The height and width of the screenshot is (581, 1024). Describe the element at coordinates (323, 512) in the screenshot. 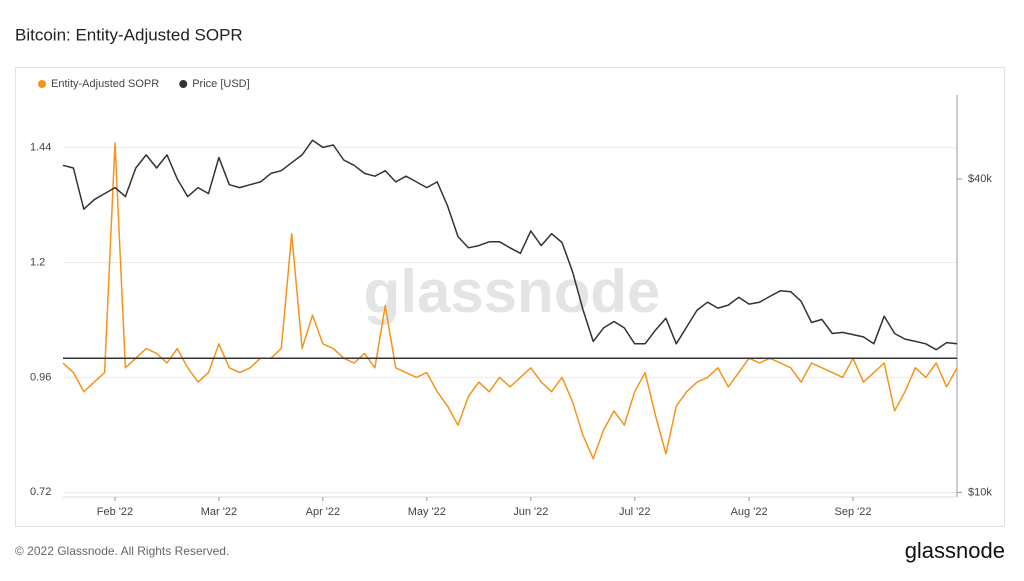

I see `x-tick-label: Apr '22` at that location.